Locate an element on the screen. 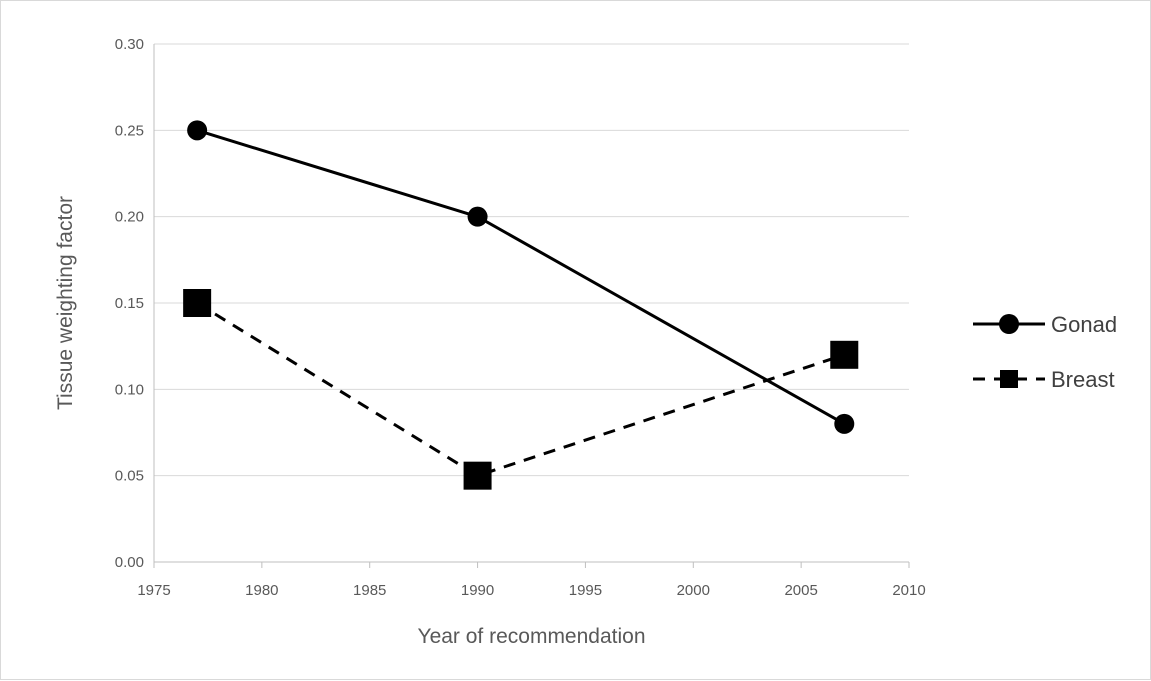 Image resolution: width=1151 pixels, height=681 pixels. x-tick-label: 2000 is located at coordinates (693, 590).